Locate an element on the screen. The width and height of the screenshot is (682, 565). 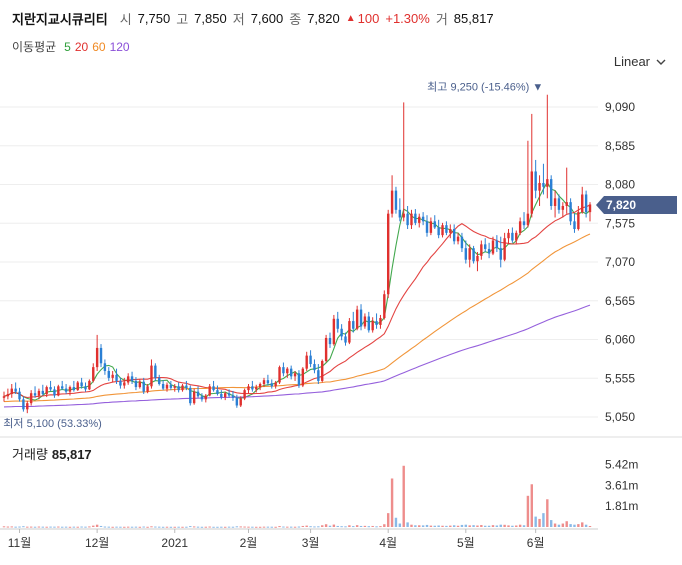
open-label: 시 is located at coordinates (125, 19).